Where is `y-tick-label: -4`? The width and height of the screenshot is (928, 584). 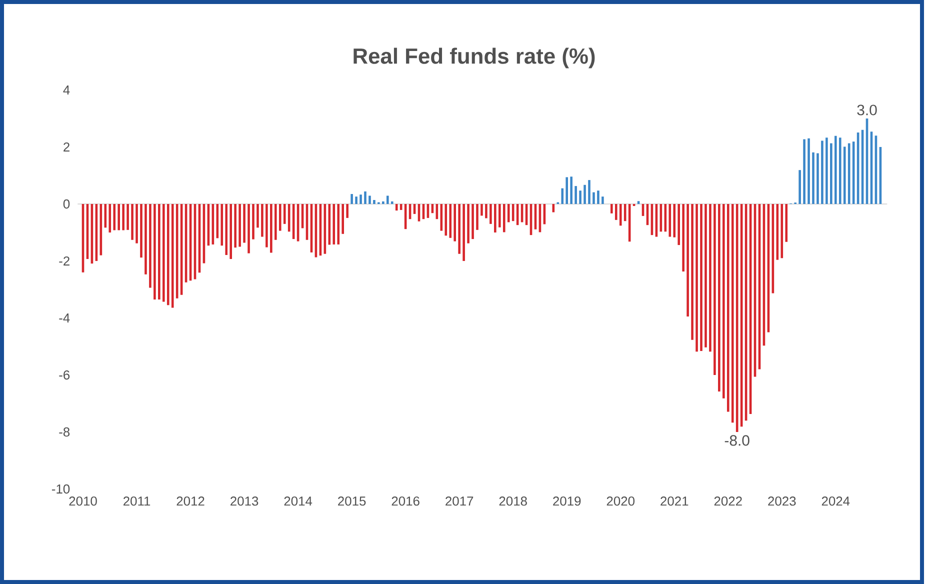 y-tick-label: -4 is located at coordinates (64, 318).